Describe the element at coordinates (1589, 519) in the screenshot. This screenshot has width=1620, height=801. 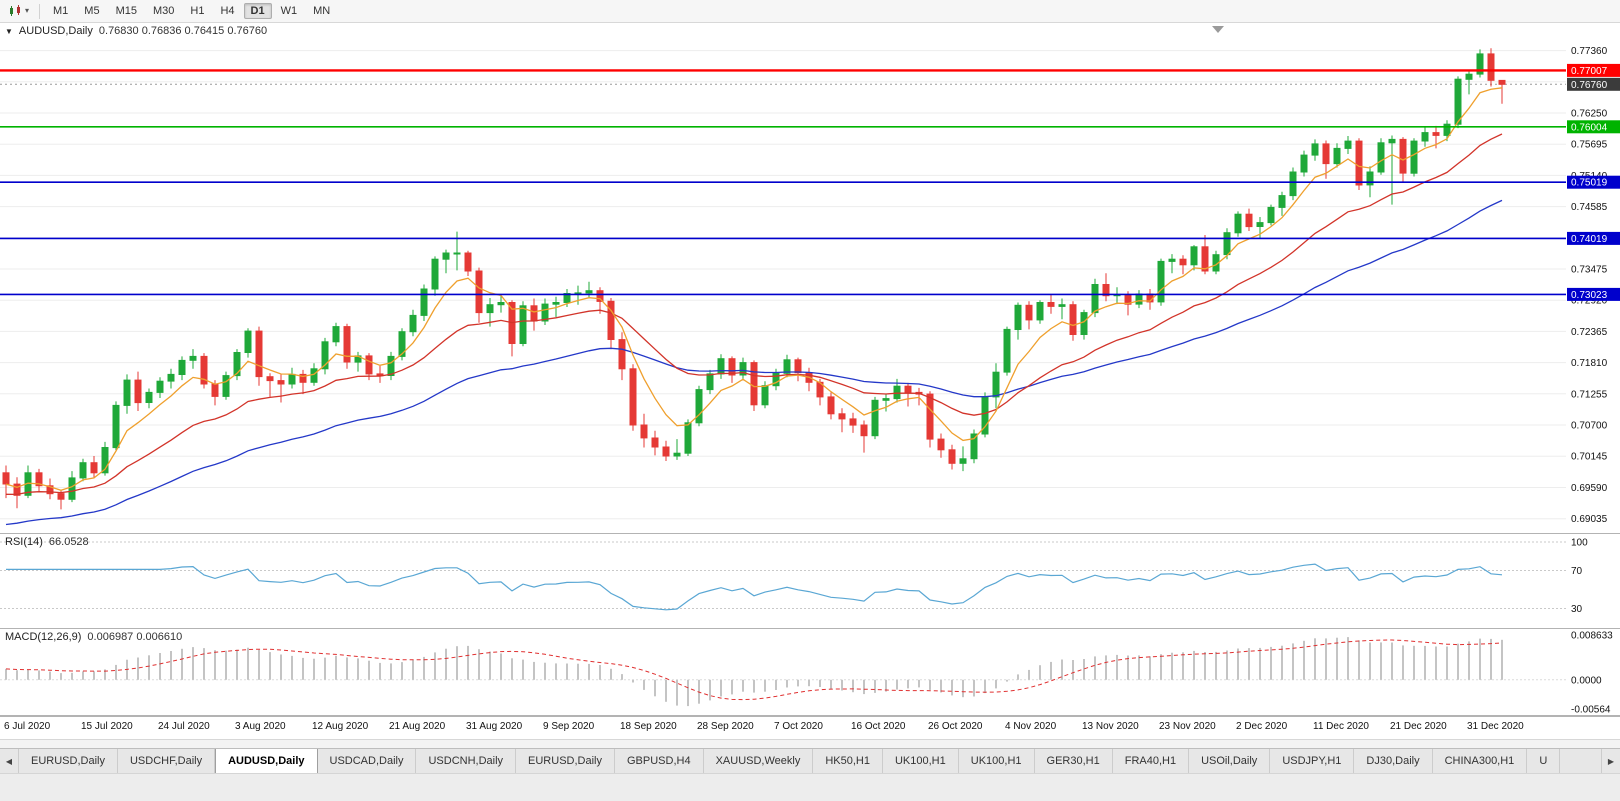
I see `price-axis-label: 0.69035` at that location.